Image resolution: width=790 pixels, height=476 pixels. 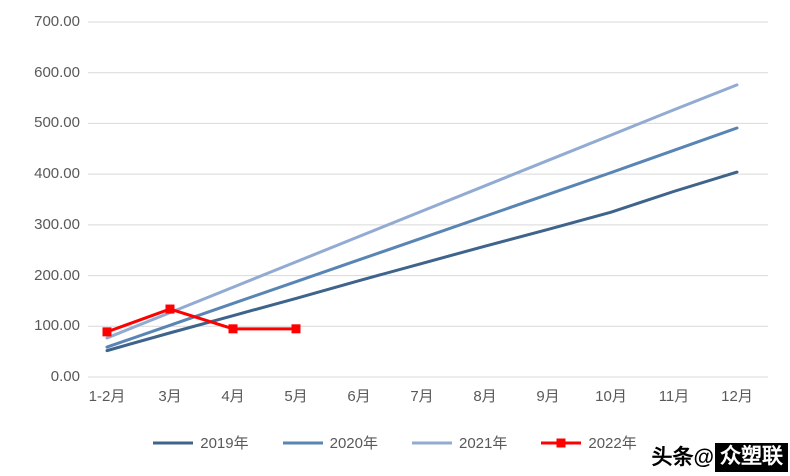 I want to click on x-tick-label: 12月, so click(x=737, y=396).